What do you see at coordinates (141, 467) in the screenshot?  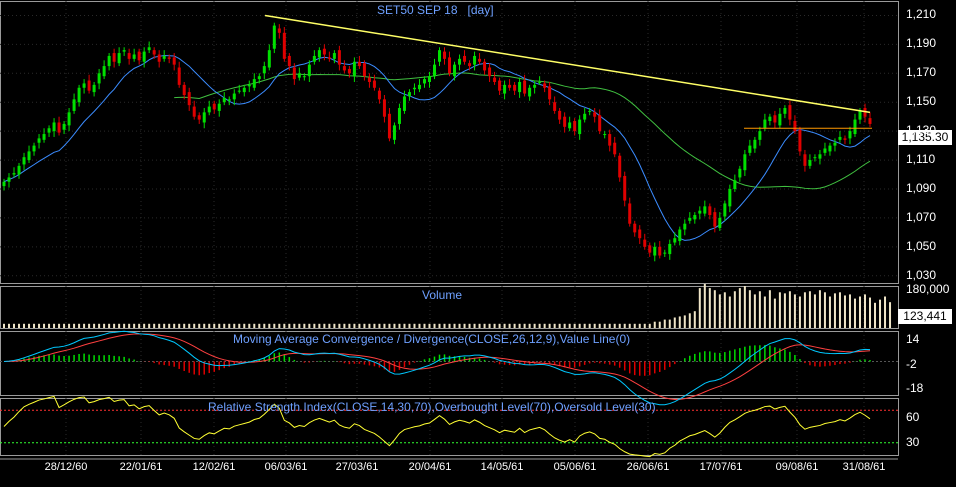 I see `x-tick-label: 22/01/61` at bounding box center [141, 467].